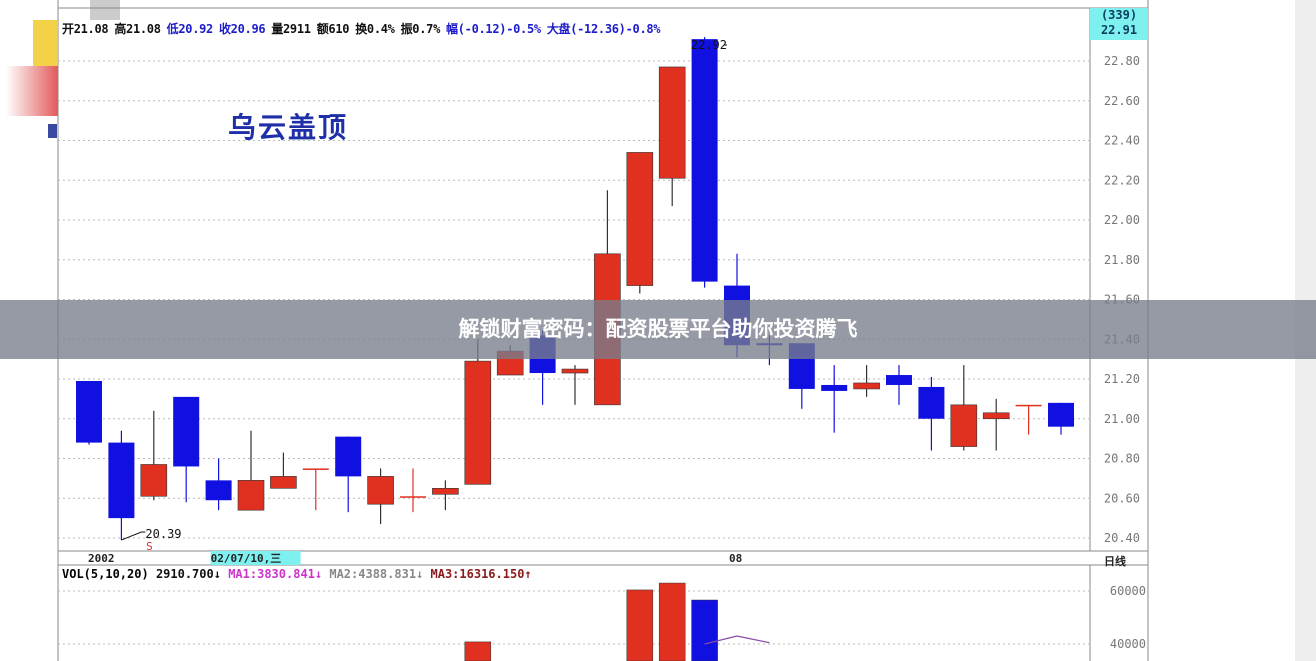 The width and height of the screenshot is (1316, 661). I want to click on volume-title: VOL(5,10,20), so click(105, 574).